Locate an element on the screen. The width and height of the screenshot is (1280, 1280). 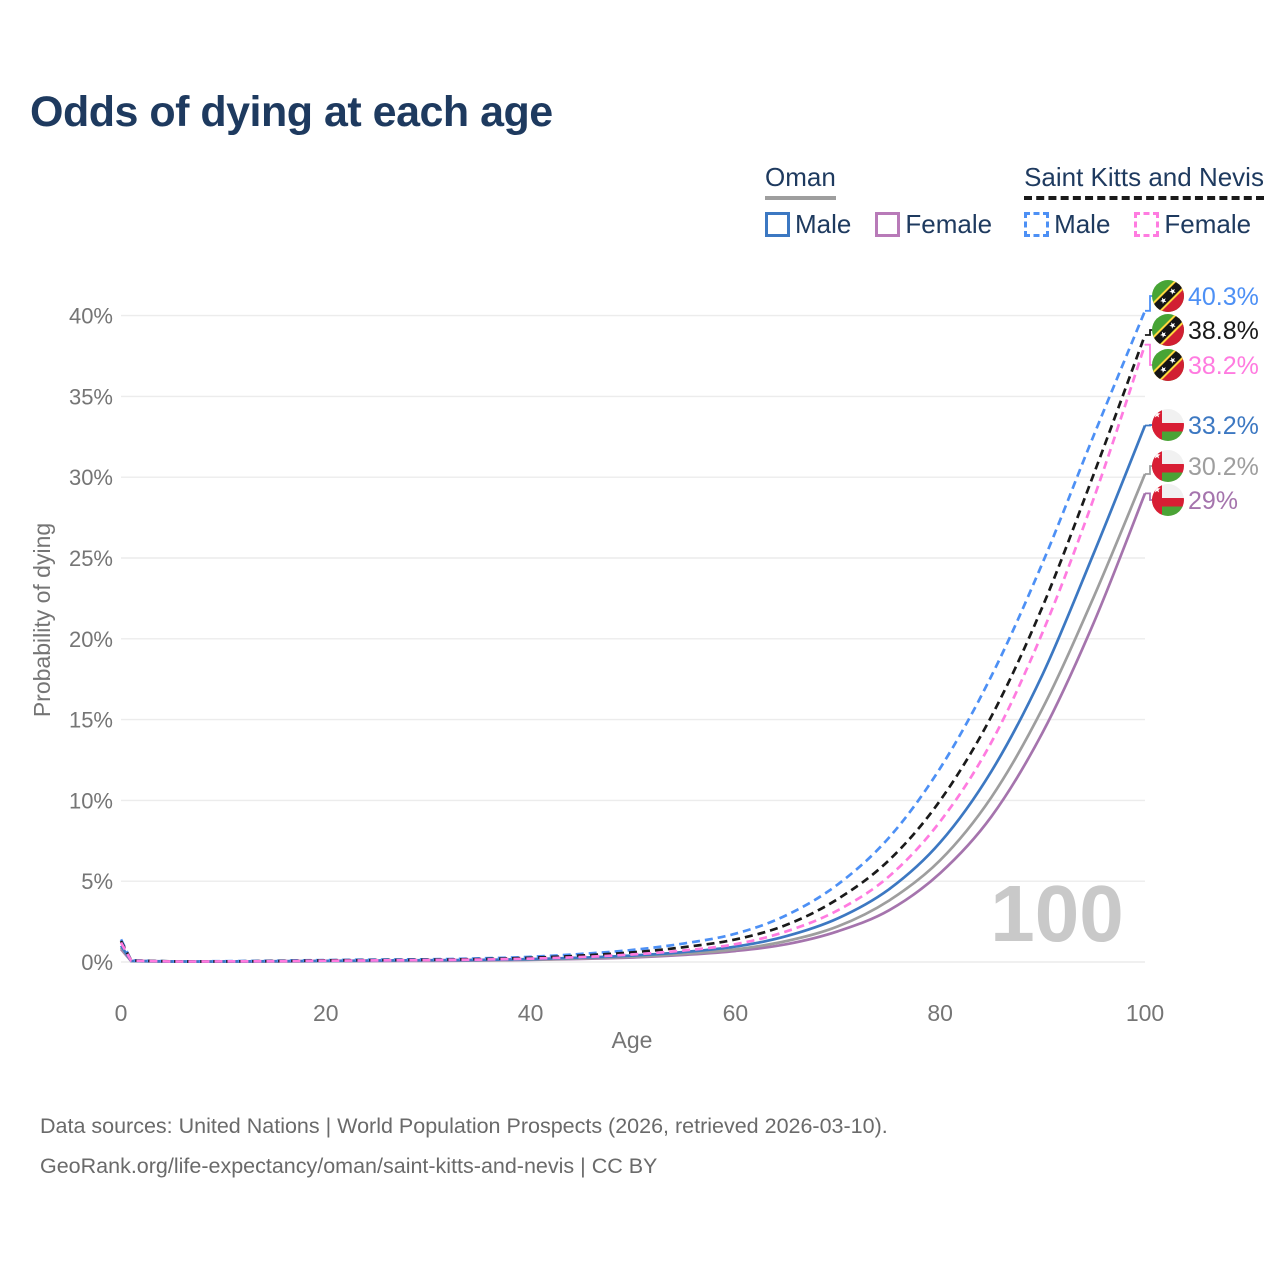
legend-item-skn-male: Male is located at coordinates (1067, 224).